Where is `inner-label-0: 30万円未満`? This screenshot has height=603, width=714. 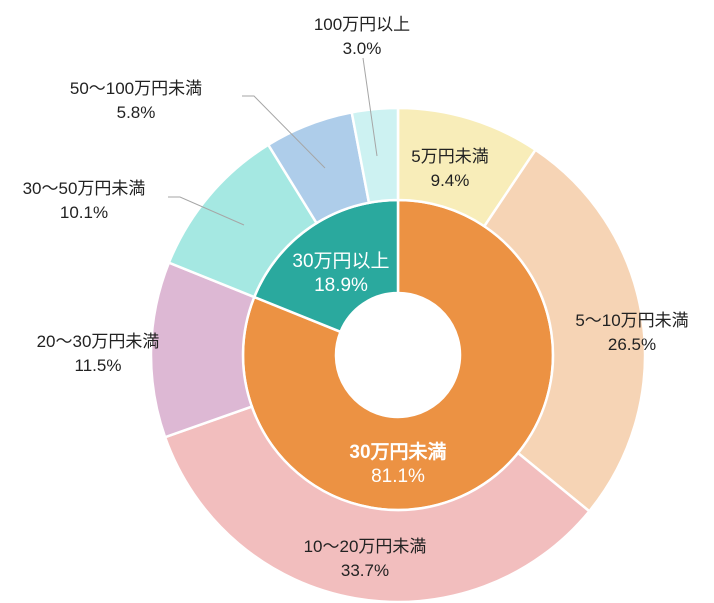
inner-label-0: 30万円未満 is located at coordinates (397, 451).